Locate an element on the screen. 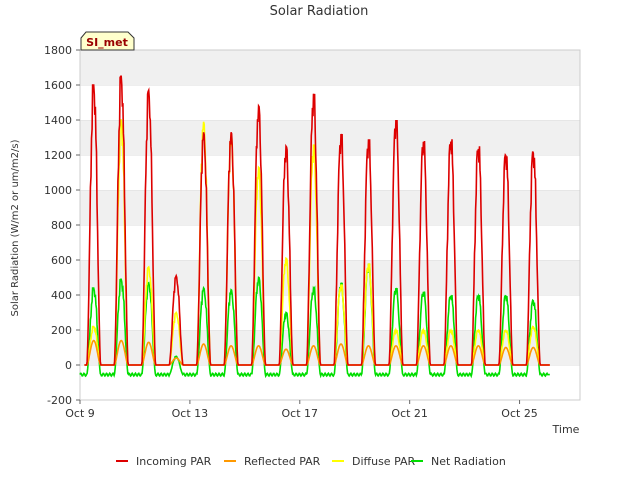 The height and width of the screenshot is (480, 640). x-tick-label: Oct 13 is located at coordinates (190, 413).